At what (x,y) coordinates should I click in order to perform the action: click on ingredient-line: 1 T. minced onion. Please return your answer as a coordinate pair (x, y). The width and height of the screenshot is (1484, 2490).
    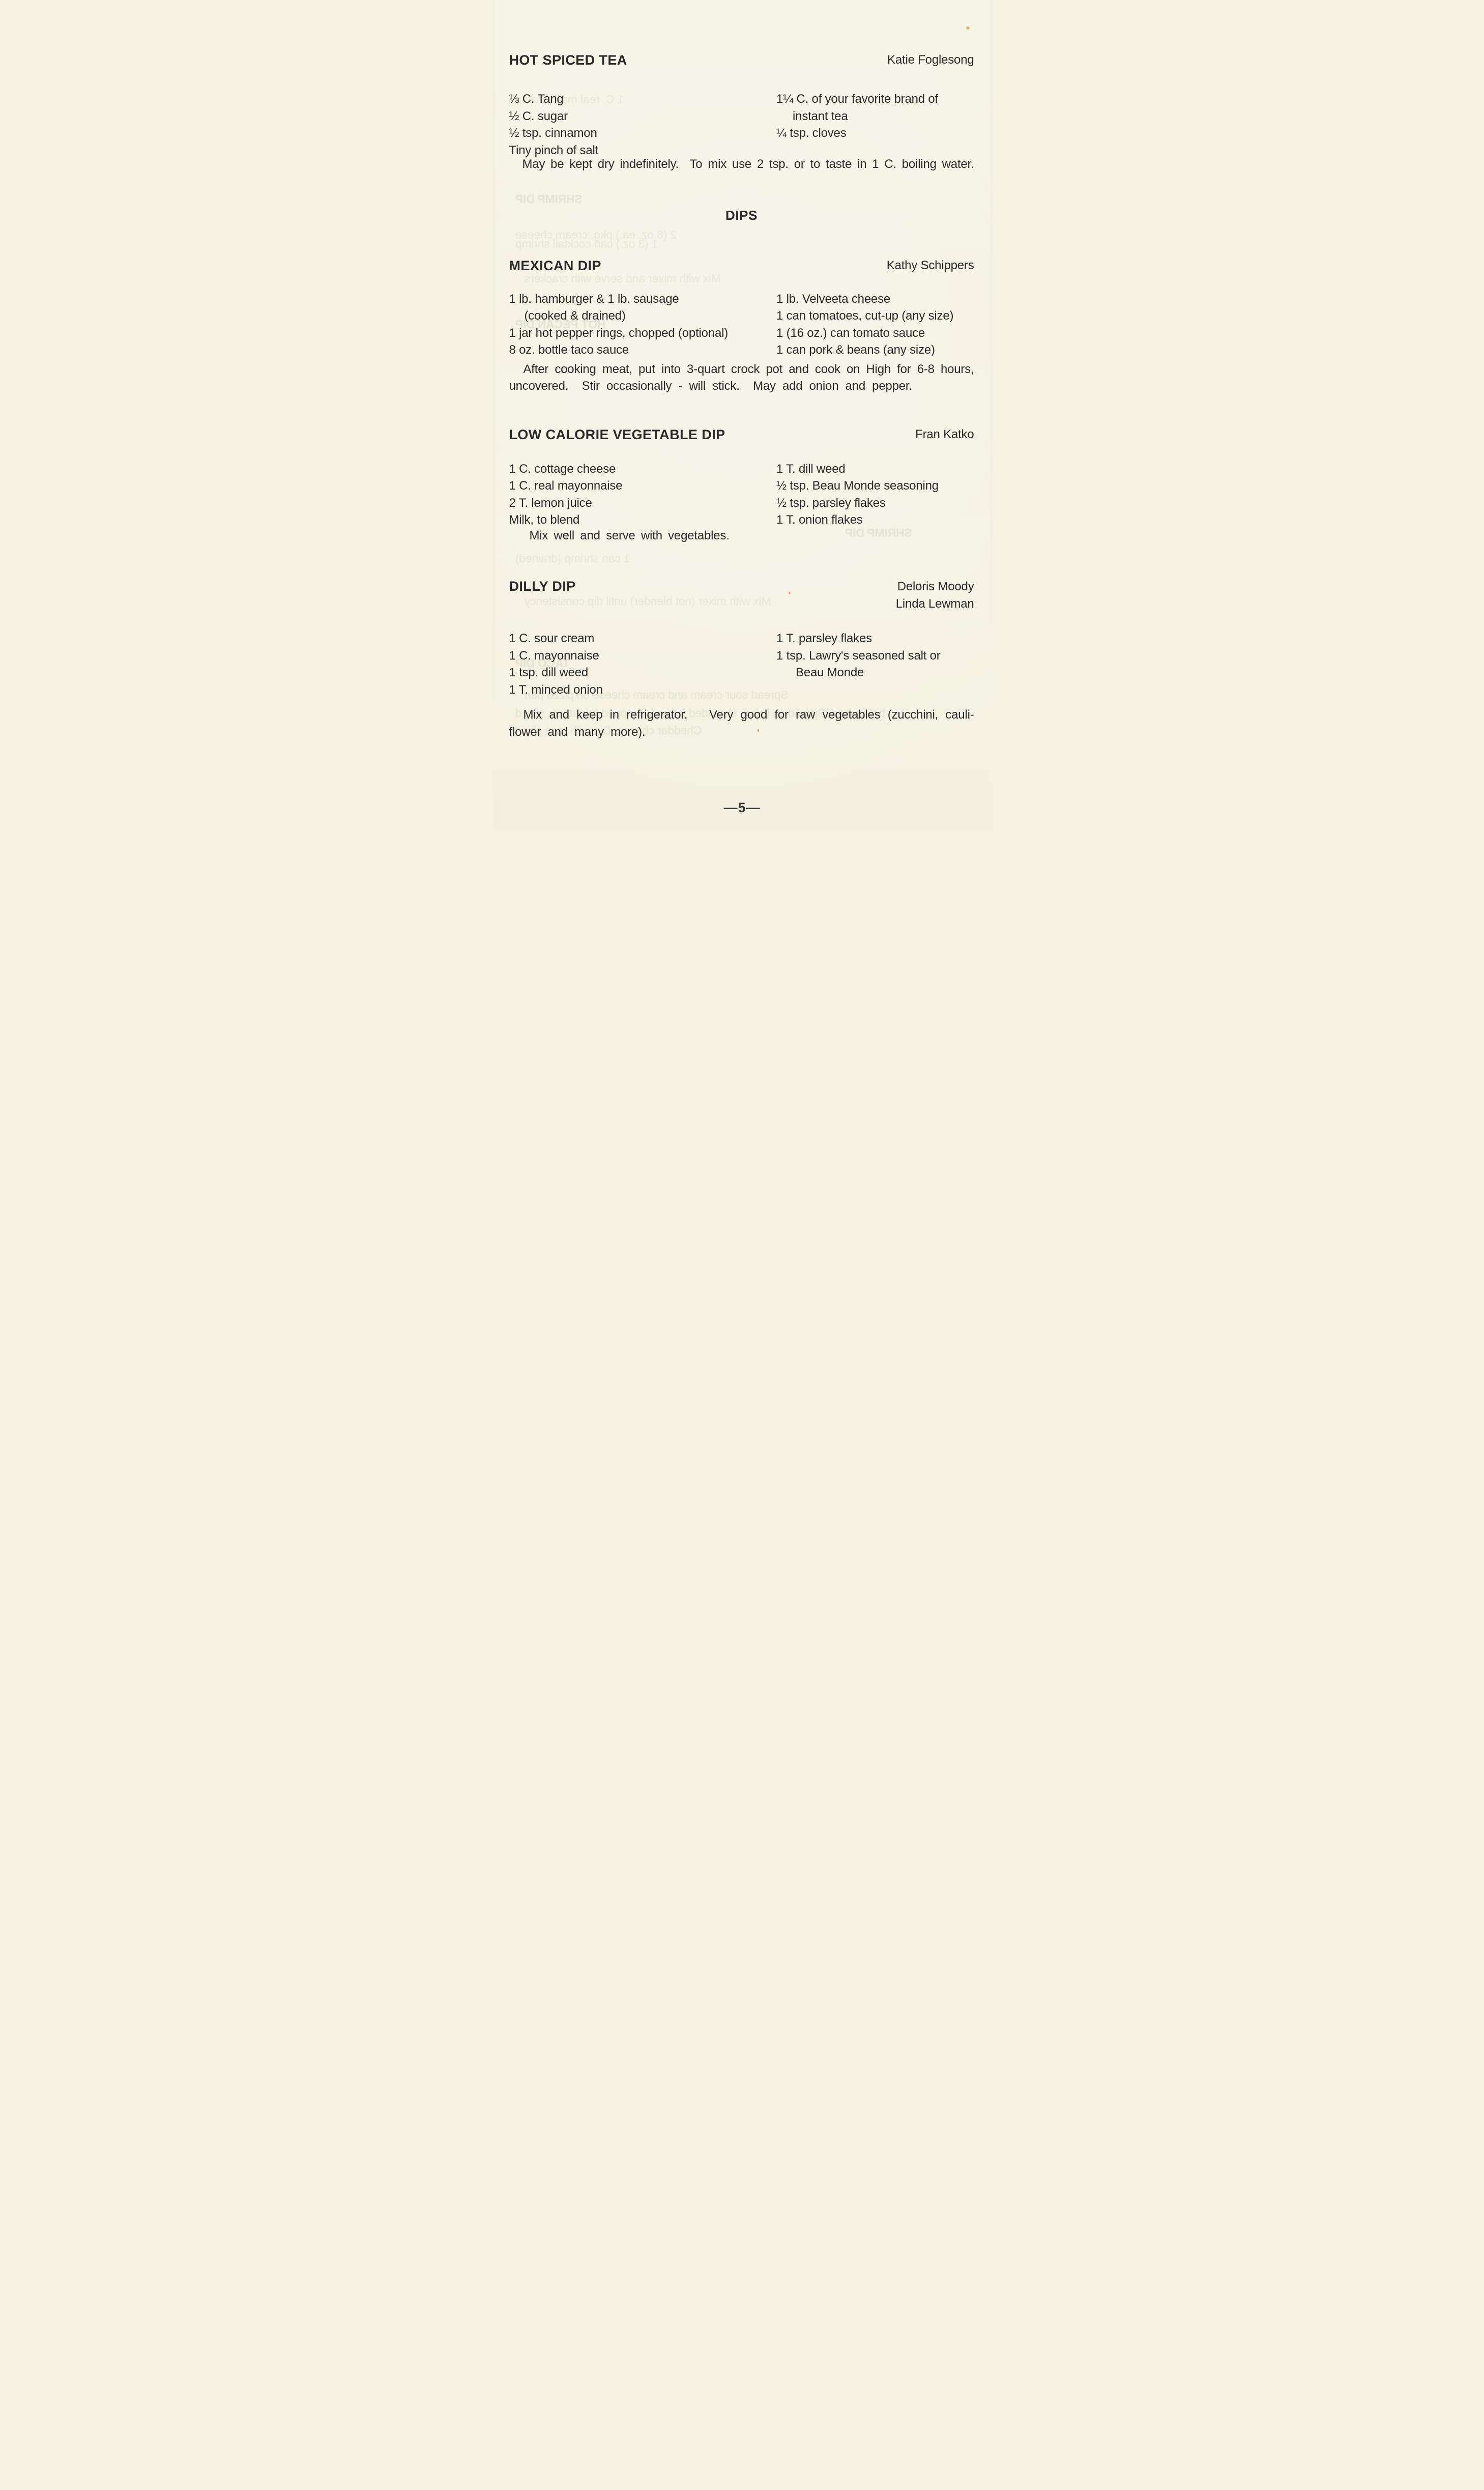
    Looking at the image, I should click on (556, 690).